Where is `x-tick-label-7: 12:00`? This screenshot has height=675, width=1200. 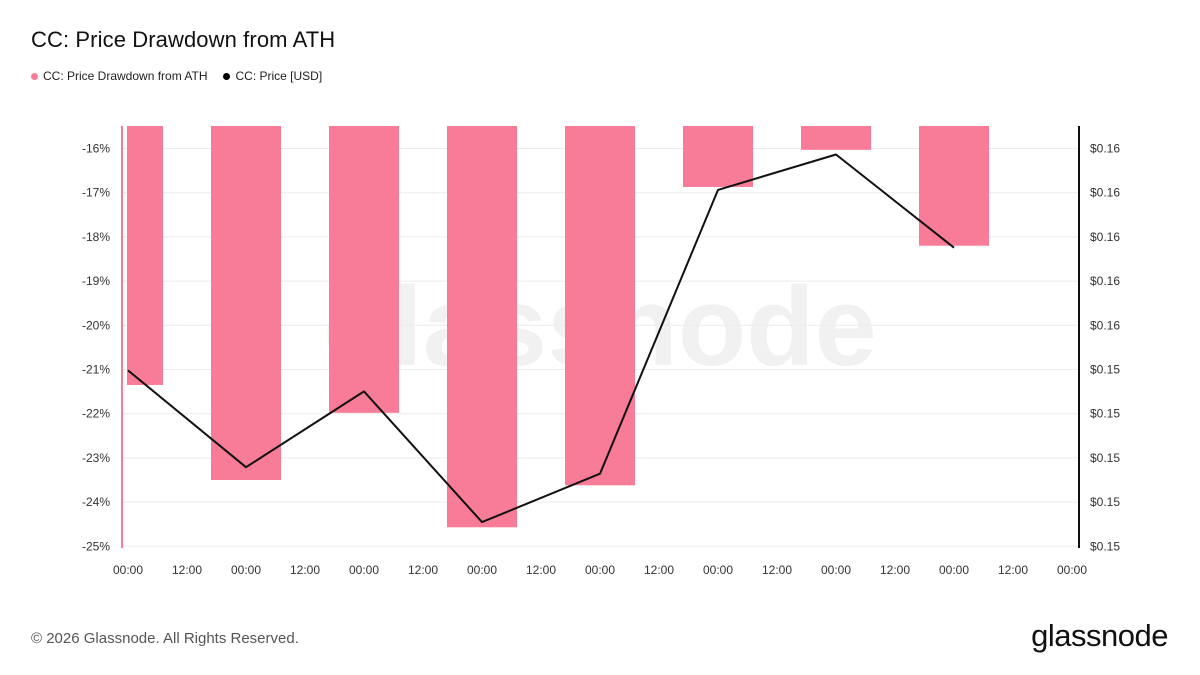 x-tick-label-7: 12:00 is located at coordinates (541, 570).